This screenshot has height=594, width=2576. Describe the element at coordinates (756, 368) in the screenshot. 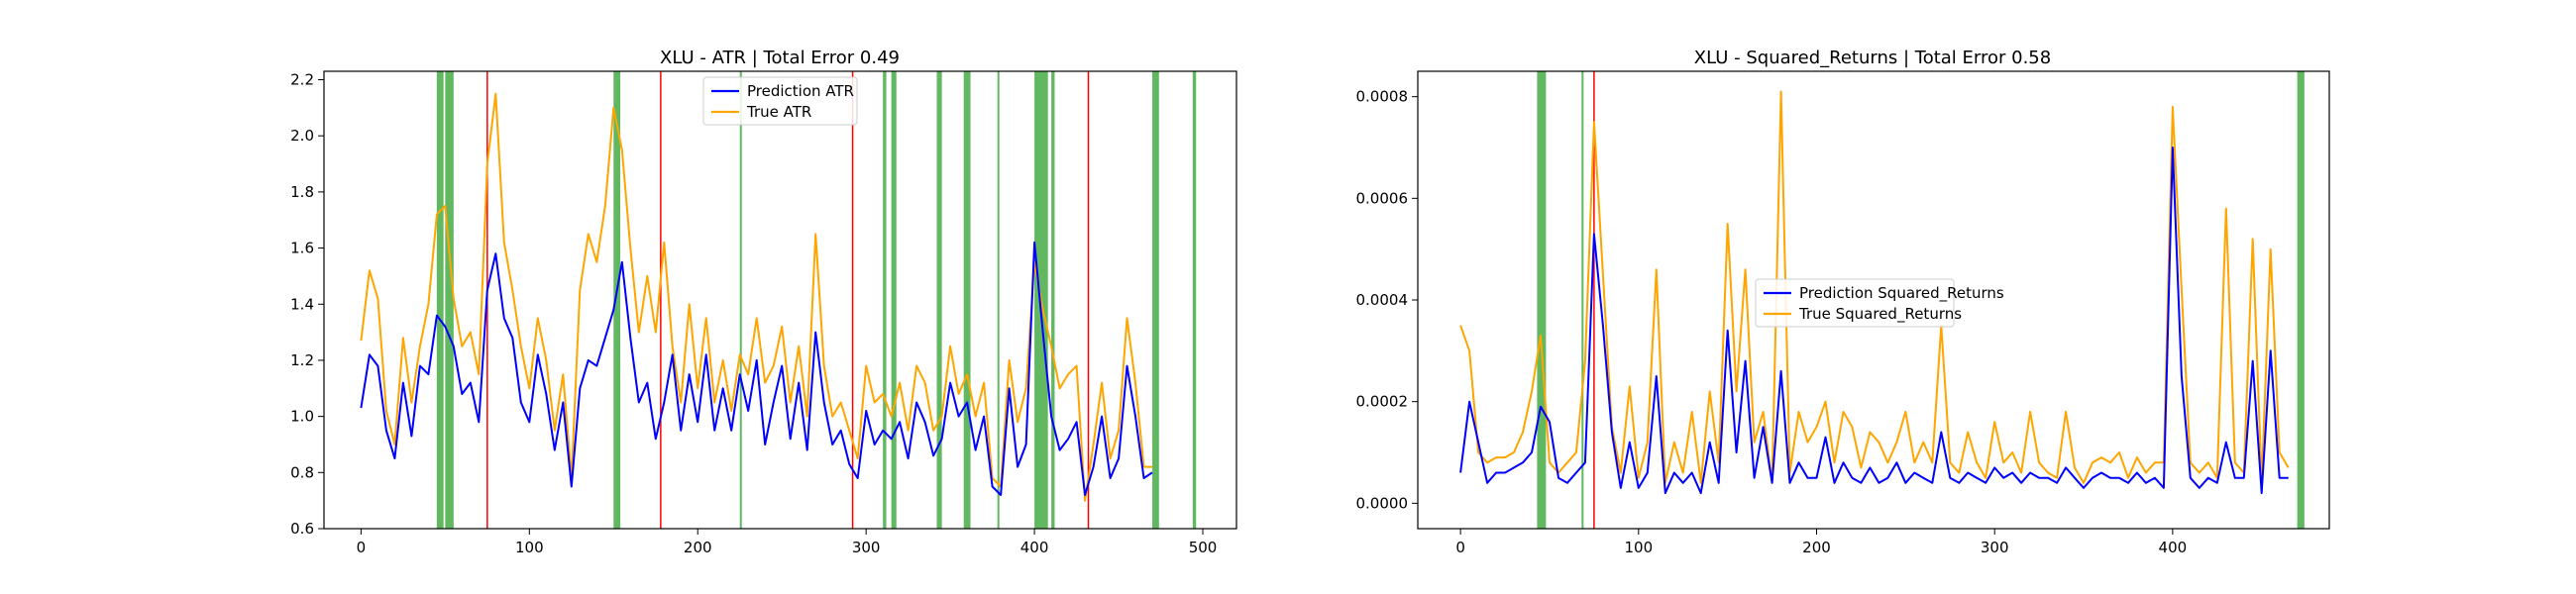

I see `series-line` at that location.